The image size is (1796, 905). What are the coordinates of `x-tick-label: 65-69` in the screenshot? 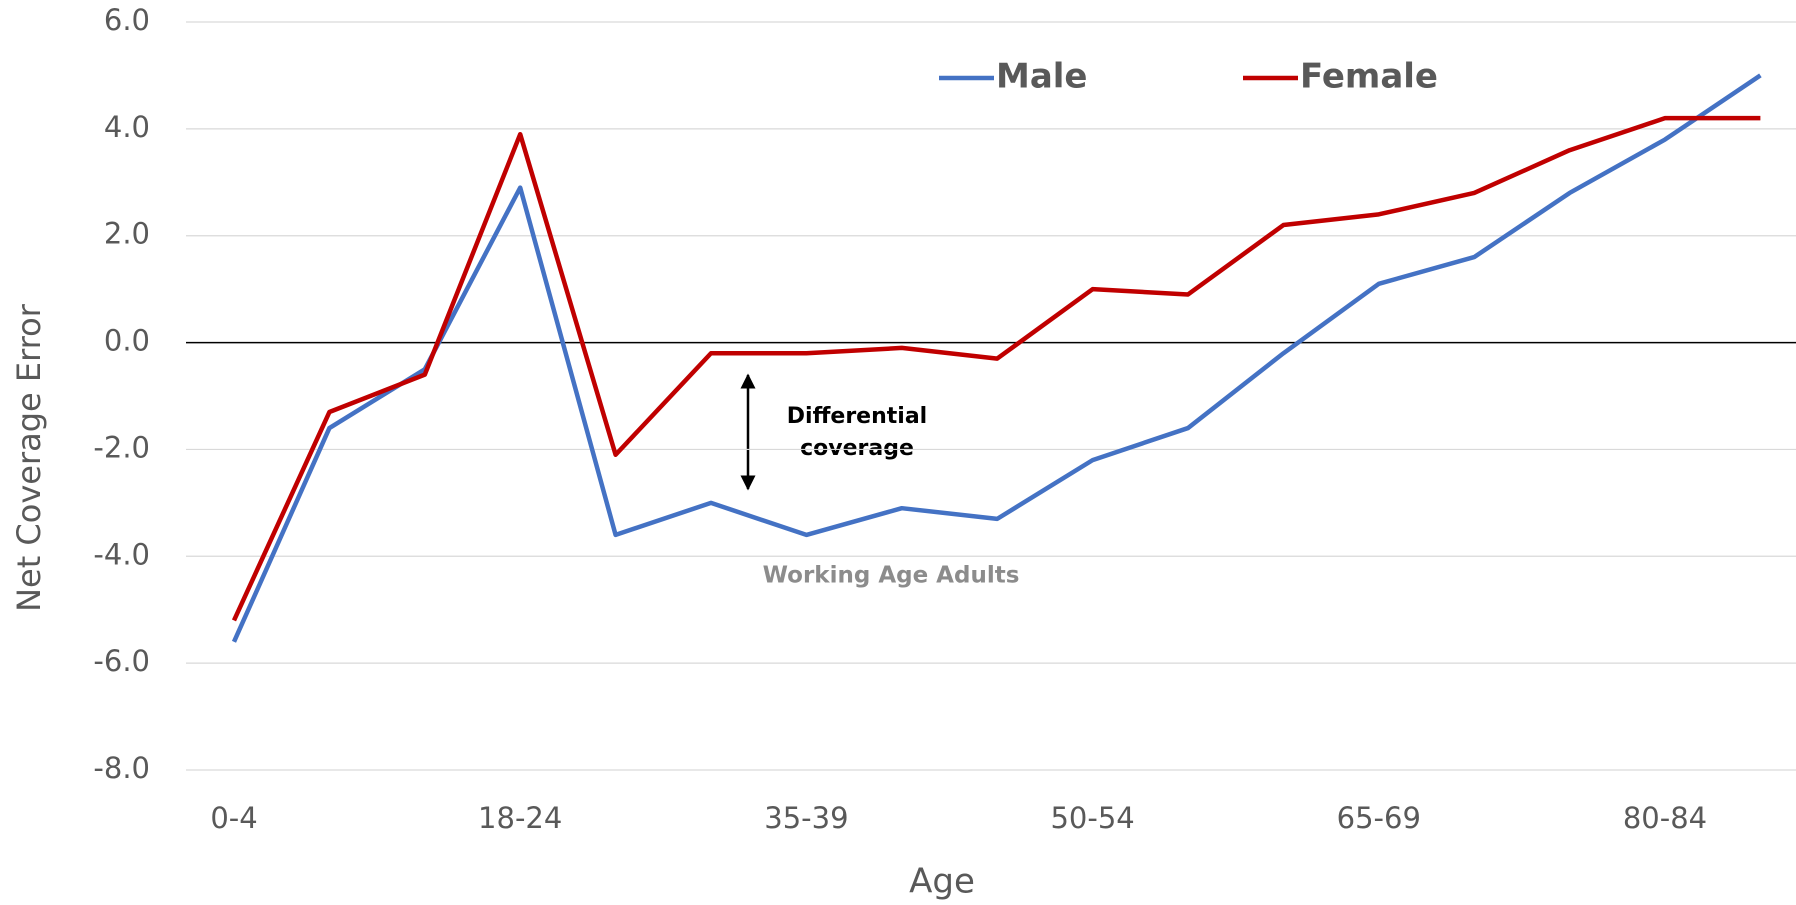 It's located at (1379, 818).